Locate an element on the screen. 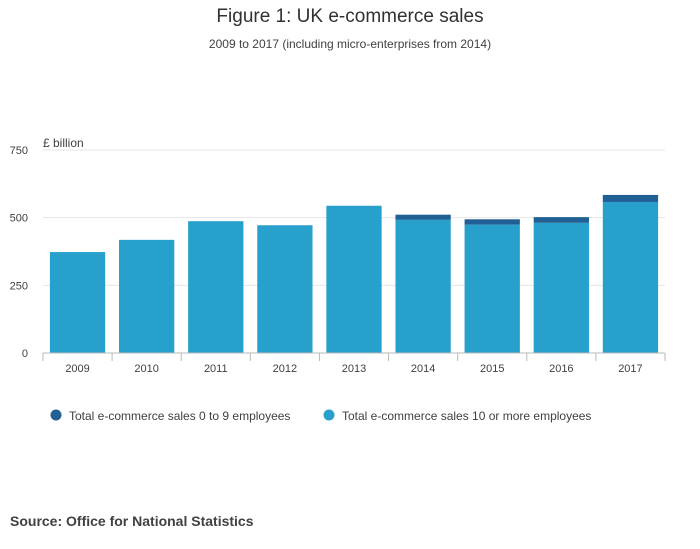 This screenshot has width=700, height=549. chart-title: Figure 1: UK e-commerce sales is located at coordinates (350, 16).